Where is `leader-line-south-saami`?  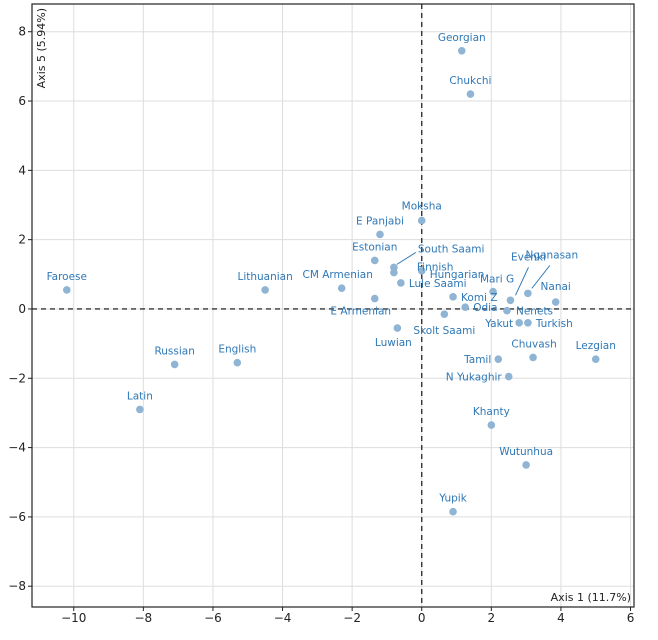
leader-line-south-saami is located at coordinates (406, 258).